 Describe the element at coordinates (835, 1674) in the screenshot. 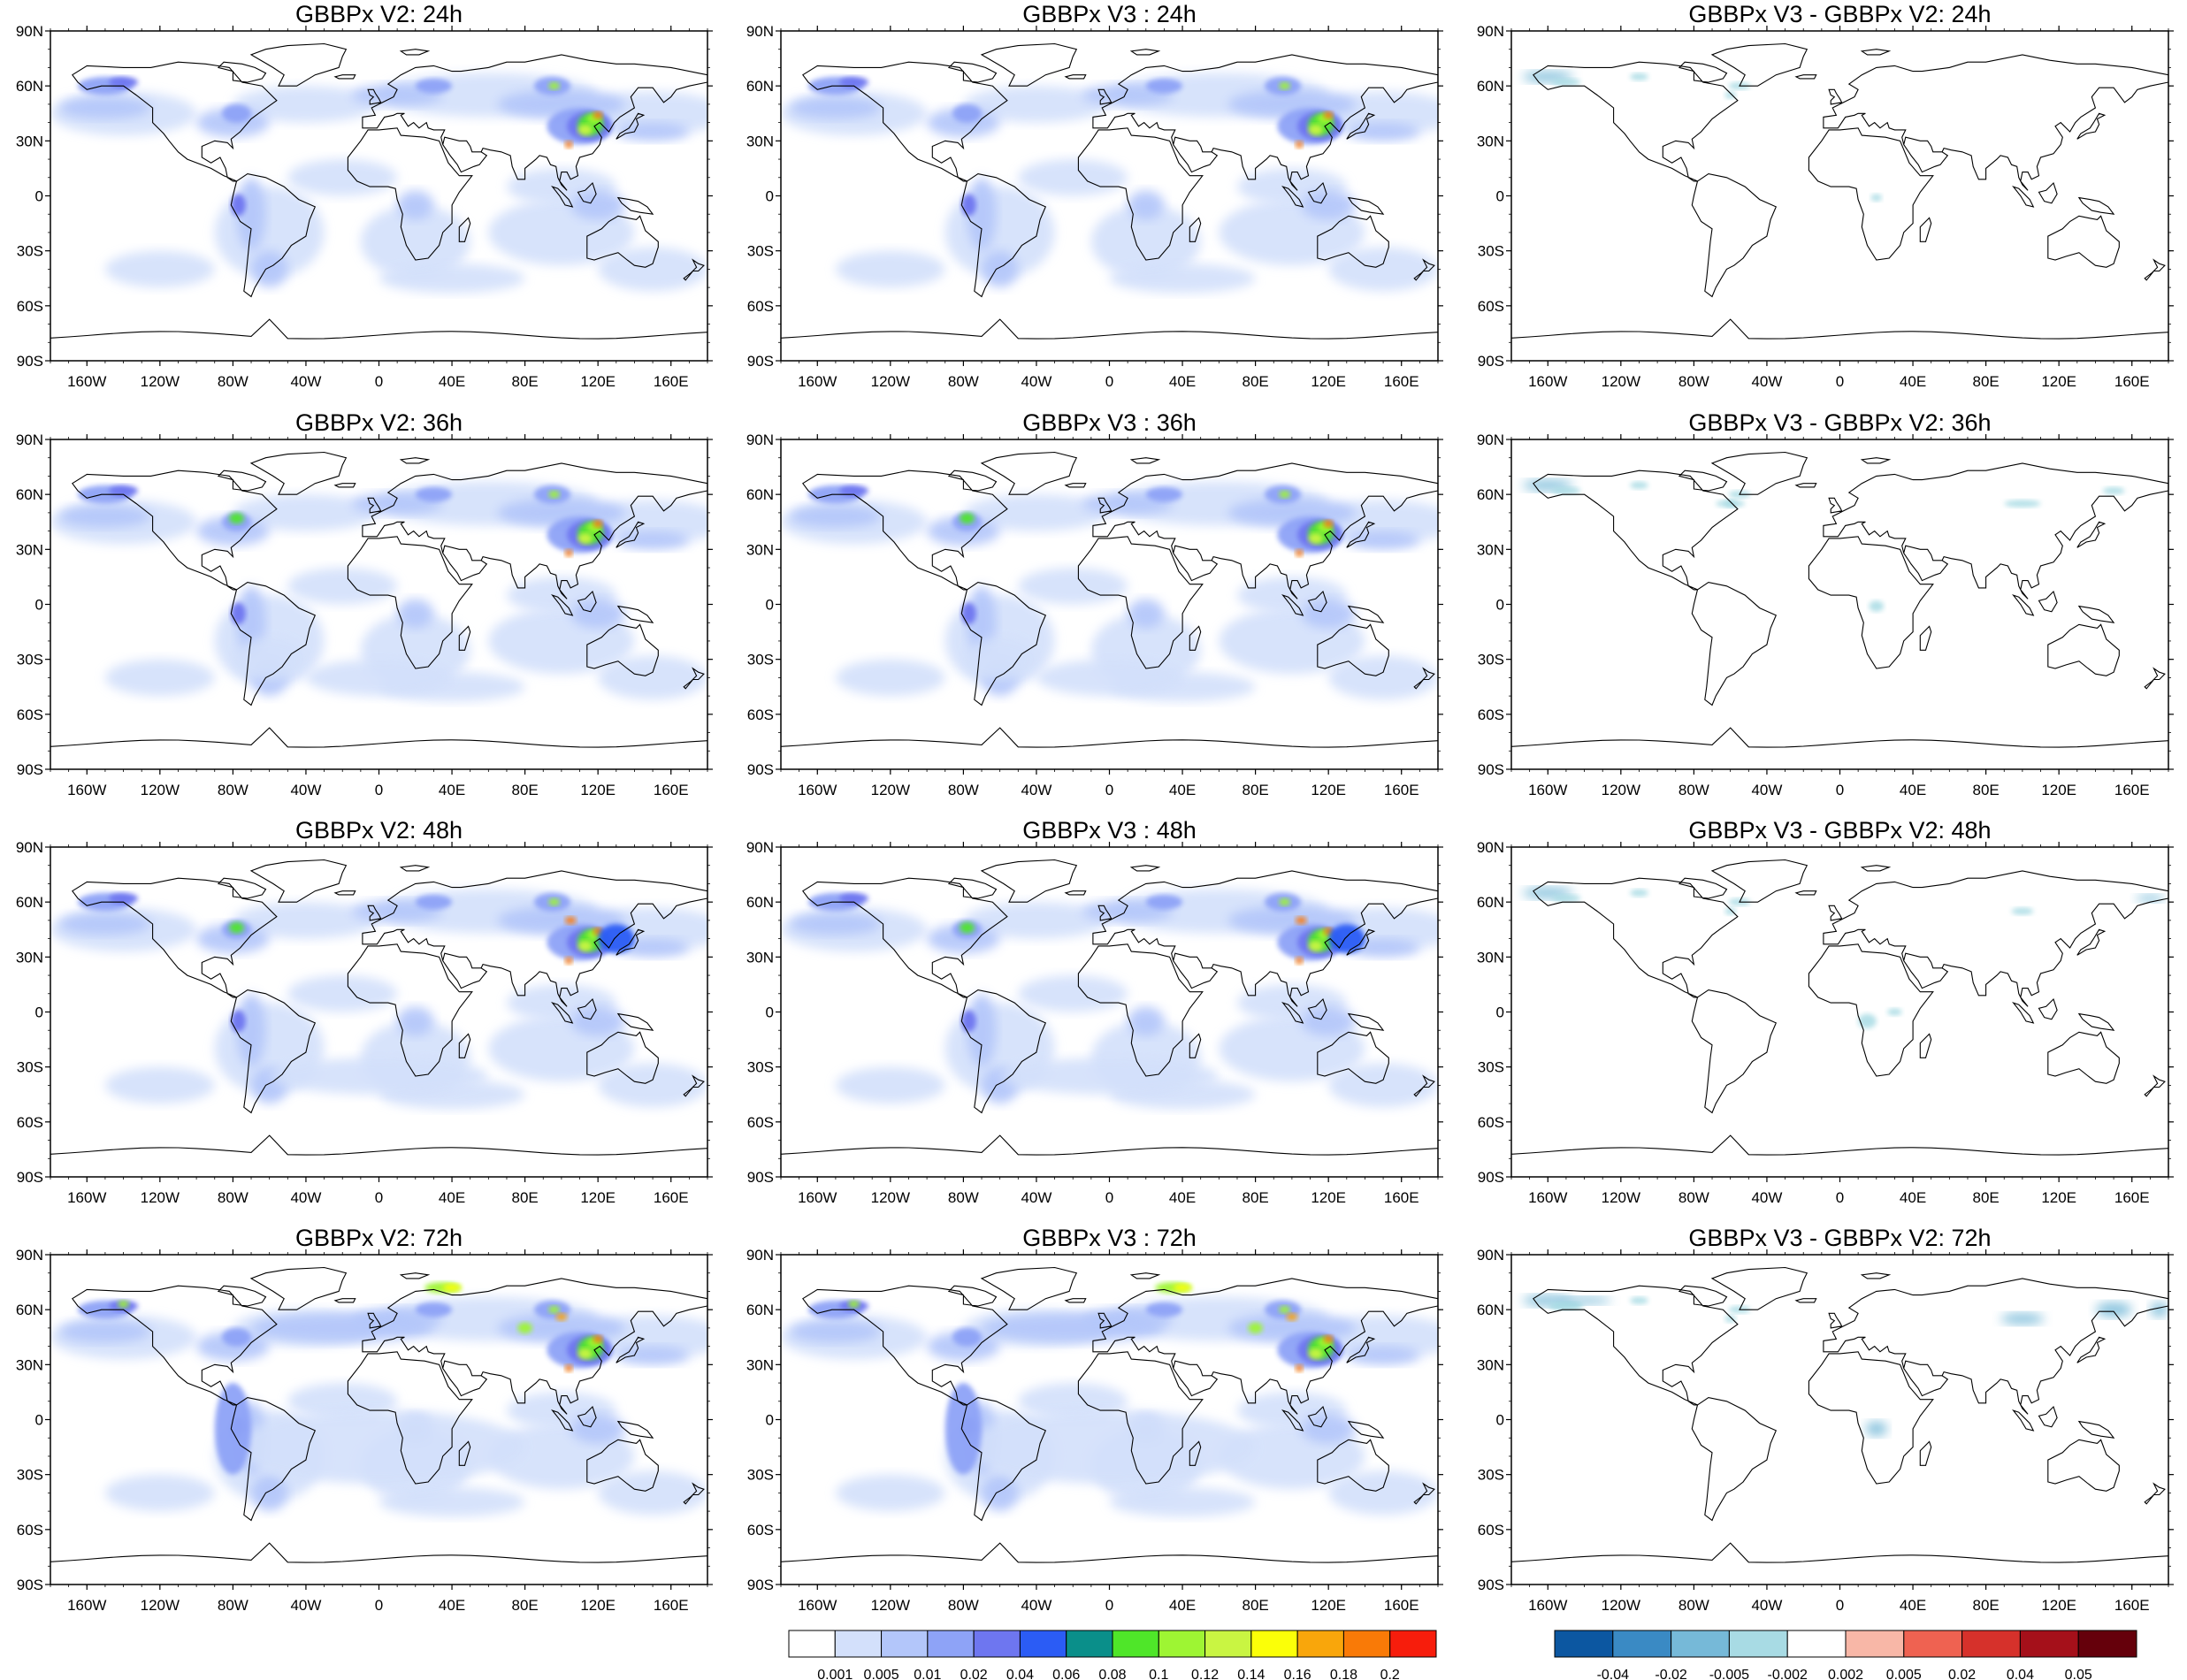

I see `colorbar-label: 0.001` at that location.